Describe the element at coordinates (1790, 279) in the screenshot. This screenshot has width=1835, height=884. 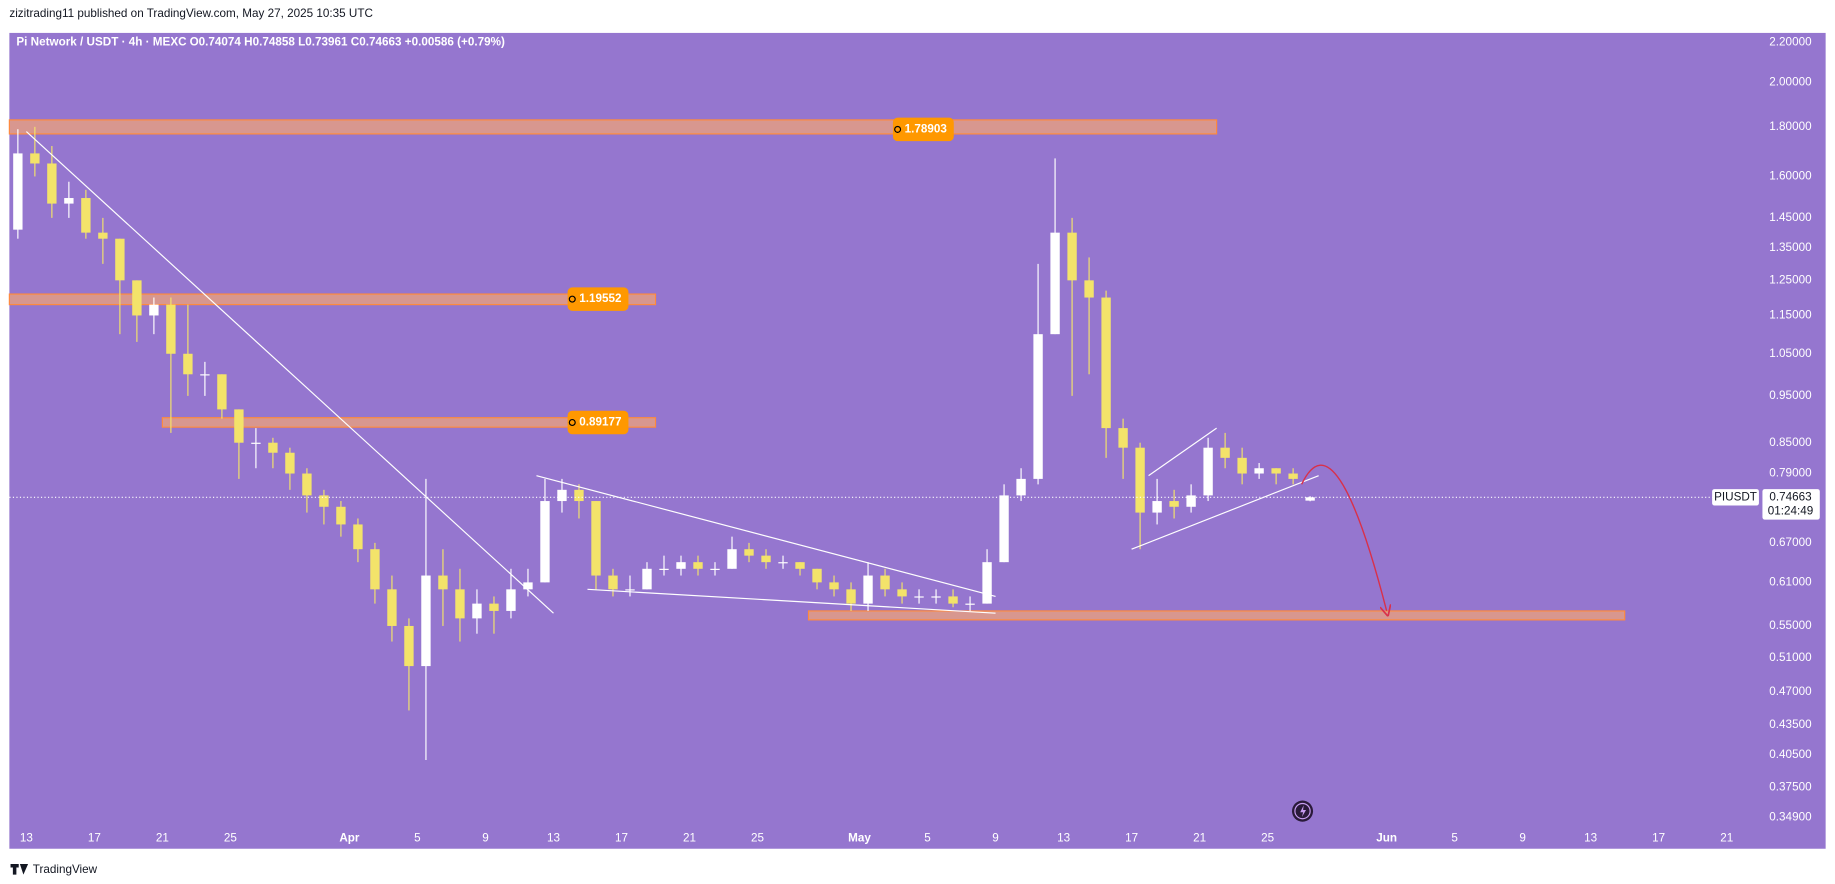
I see `y-tick-label: 1.25000` at that location.